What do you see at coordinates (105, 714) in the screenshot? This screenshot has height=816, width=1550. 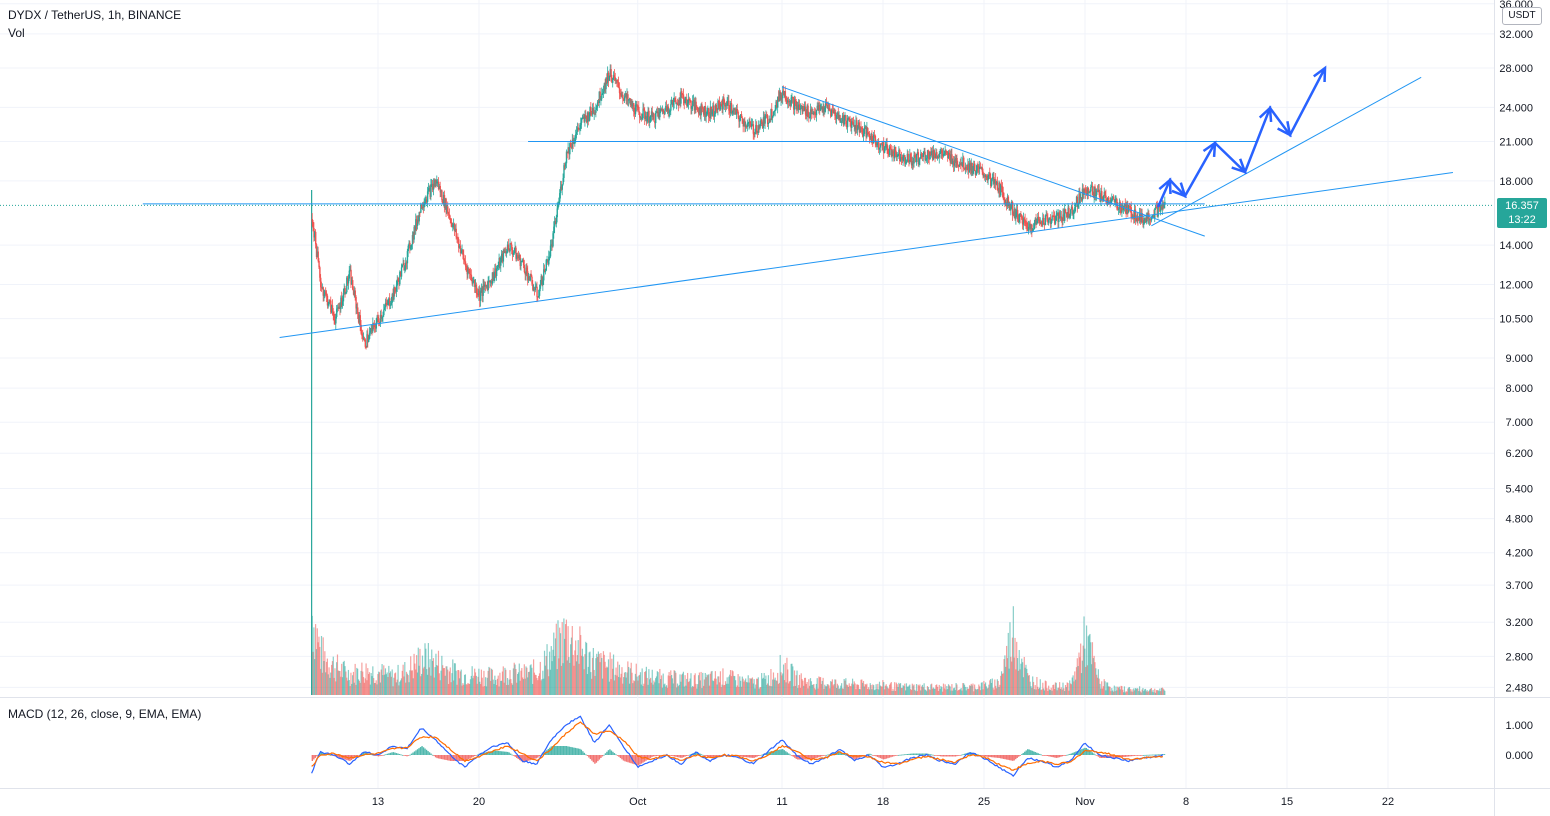 I see `macd-legend: MACD (12, 26, close, 9, EMA, EMA)` at bounding box center [105, 714].